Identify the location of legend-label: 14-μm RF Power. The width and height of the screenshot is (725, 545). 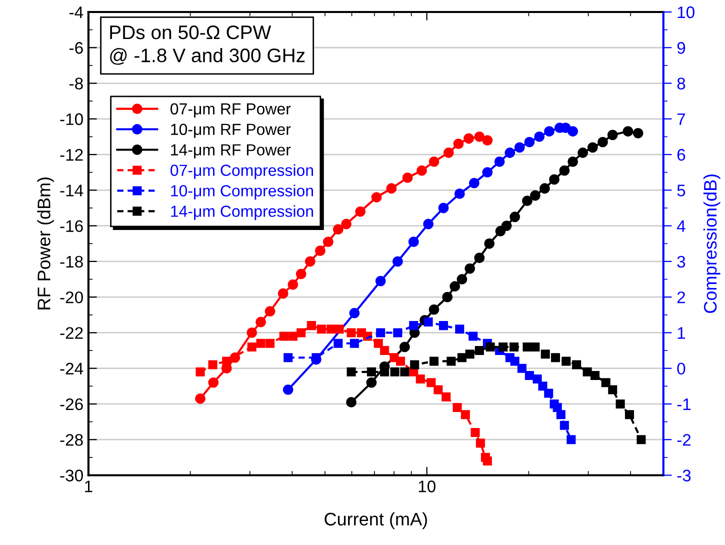
(231, 151).